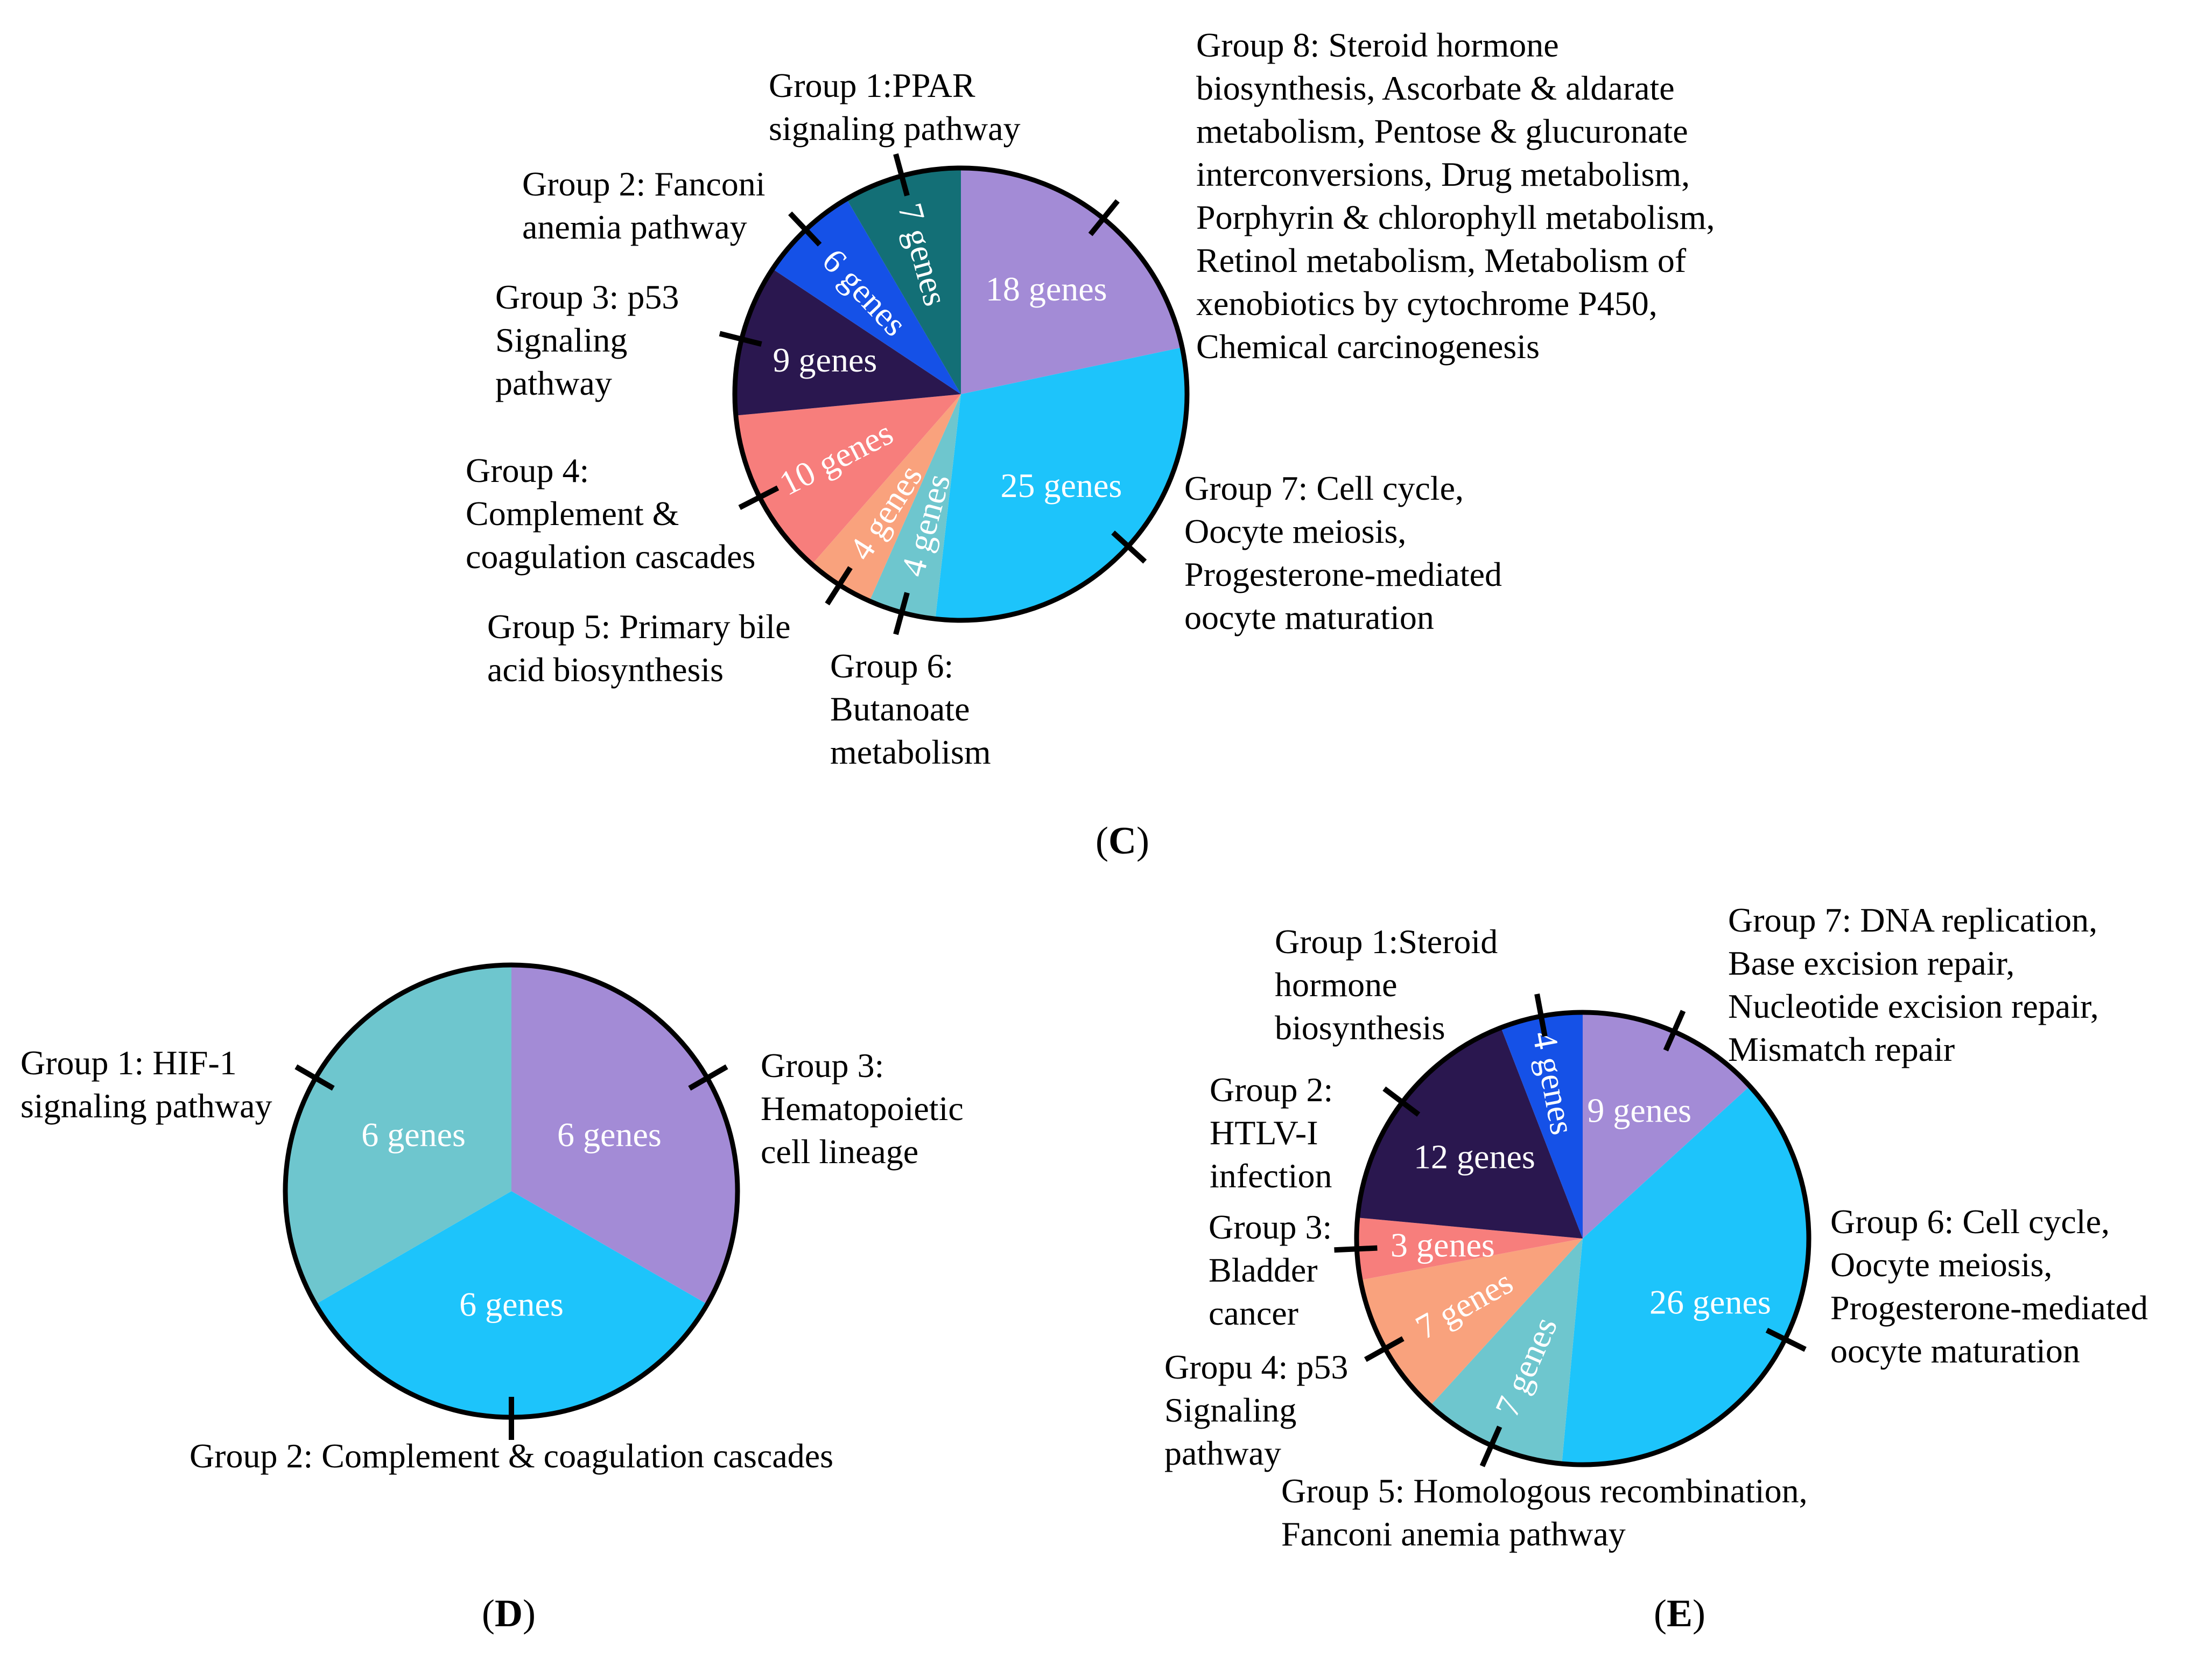 Image resolution: width=2212 pixels, height=1658 pixels. I want to click on panel-letter-d: (D), so click(509, 1613).